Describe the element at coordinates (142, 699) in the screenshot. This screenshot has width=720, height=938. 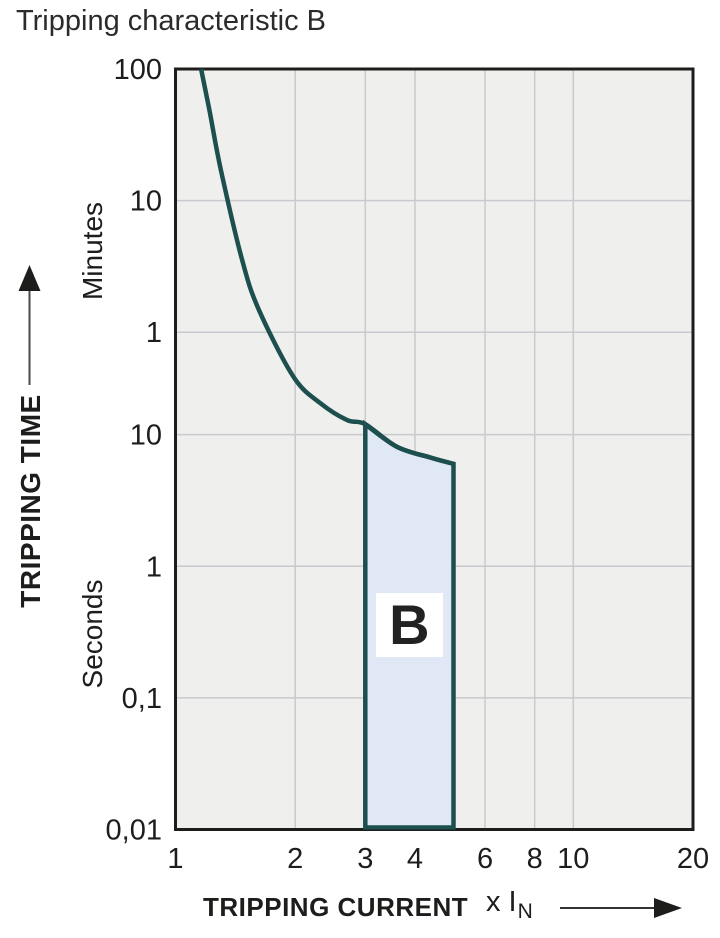
I see `y-tick-label-5: 0,1` at that location.